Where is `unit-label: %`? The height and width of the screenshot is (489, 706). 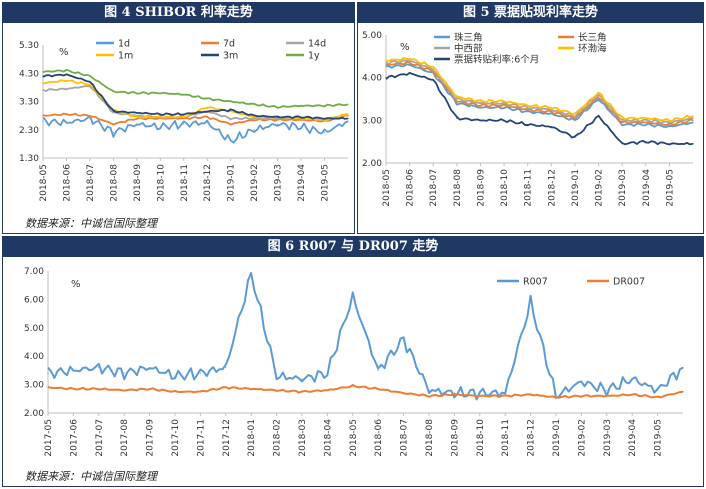
unit-label: % is located at coordinates (64, 52).